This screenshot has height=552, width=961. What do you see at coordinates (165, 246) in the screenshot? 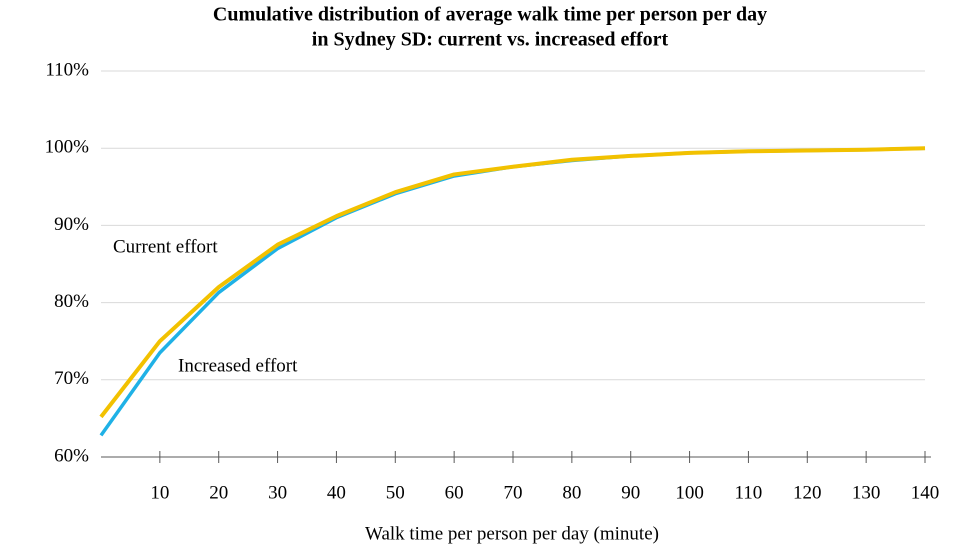
I see `series-label: Current effort` at bounding box center [165, 246].